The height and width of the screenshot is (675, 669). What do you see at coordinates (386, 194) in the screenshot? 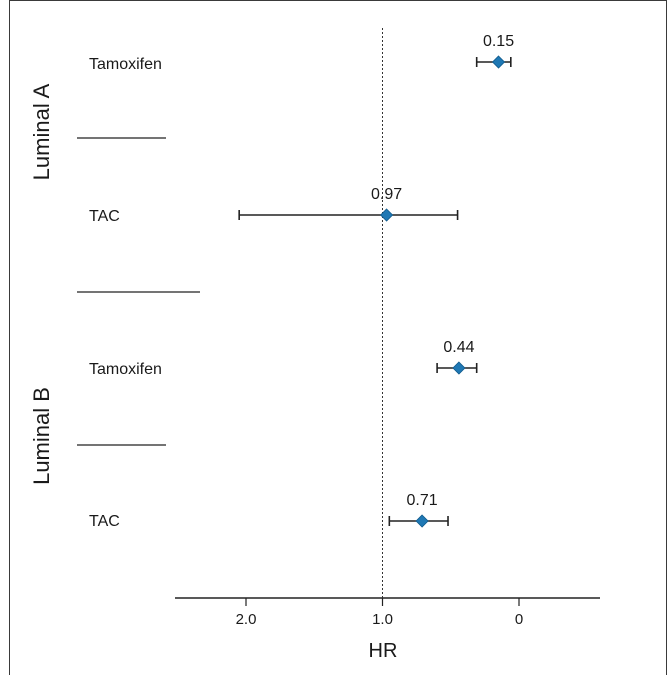
I see `hr-value-label: 0.97` at bounding box center [386, 194].